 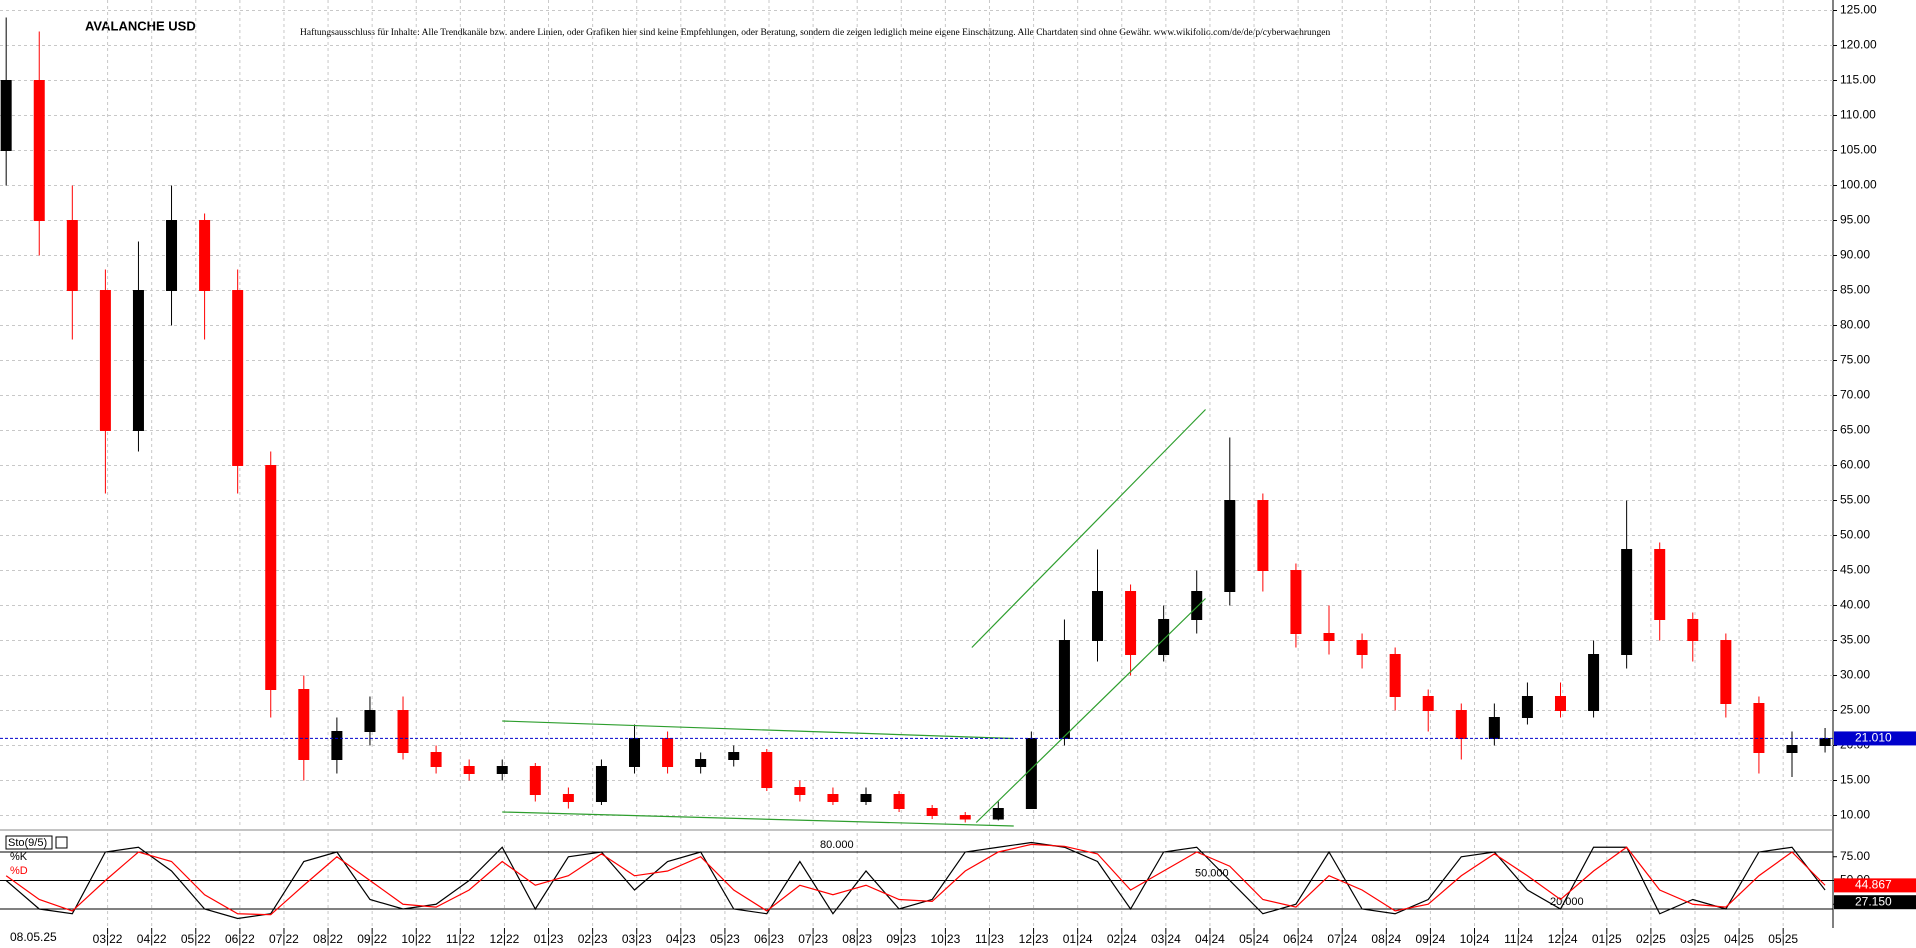 I want to click on y-tick-label: 110.00, so click(x=1858, y=115).